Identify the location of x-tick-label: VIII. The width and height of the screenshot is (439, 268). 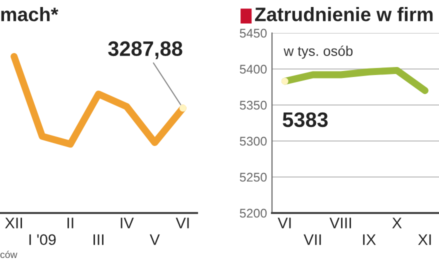
(340, 223).